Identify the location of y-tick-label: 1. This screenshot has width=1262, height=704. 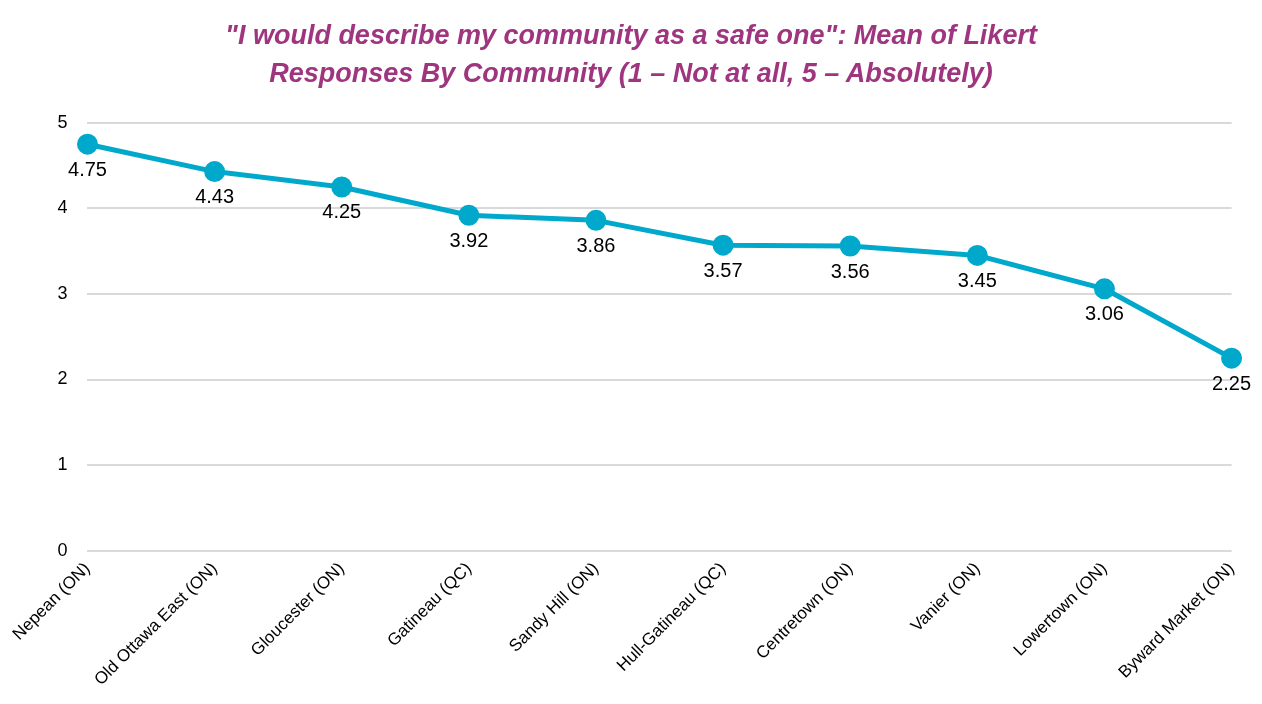
(62, 464).